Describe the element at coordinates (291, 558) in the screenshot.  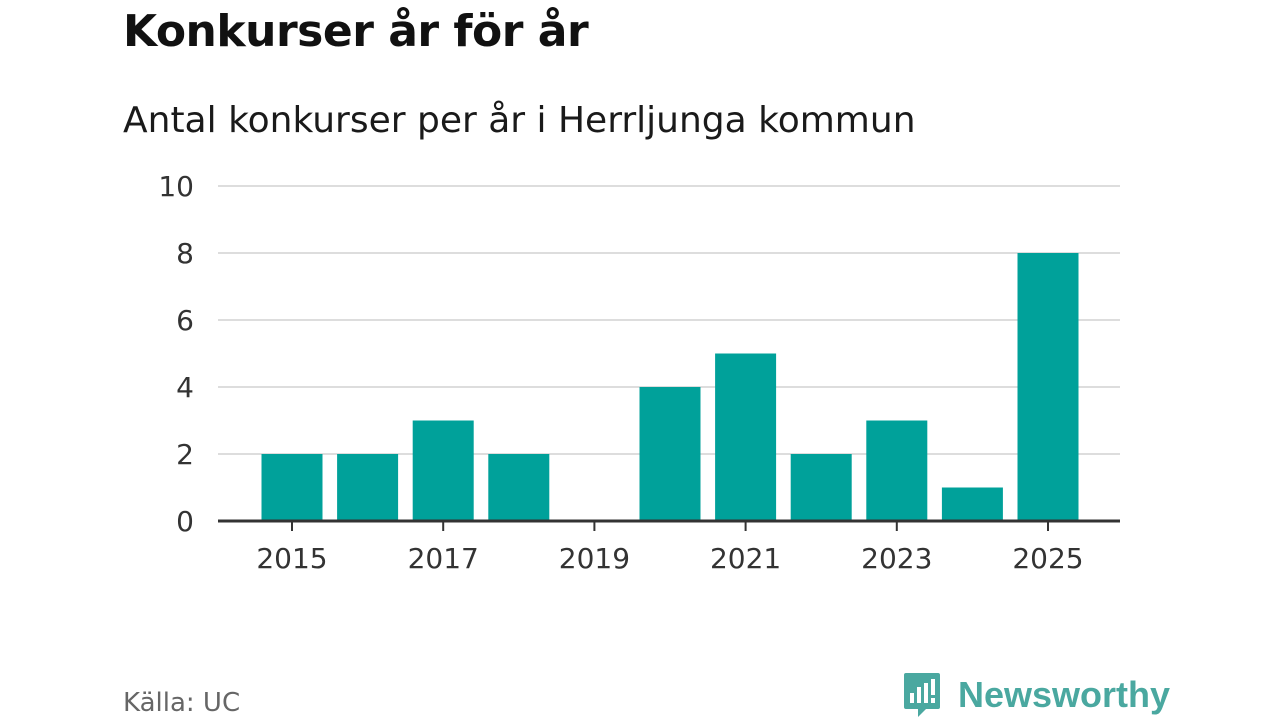
I see `x-tick-label: 2015` at that location.